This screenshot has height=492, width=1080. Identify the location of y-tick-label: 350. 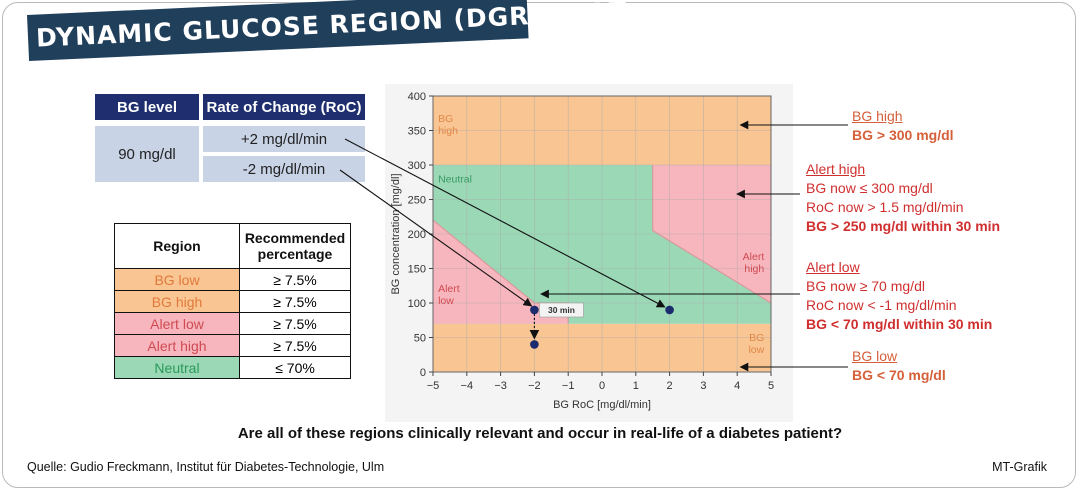
(417, 132).